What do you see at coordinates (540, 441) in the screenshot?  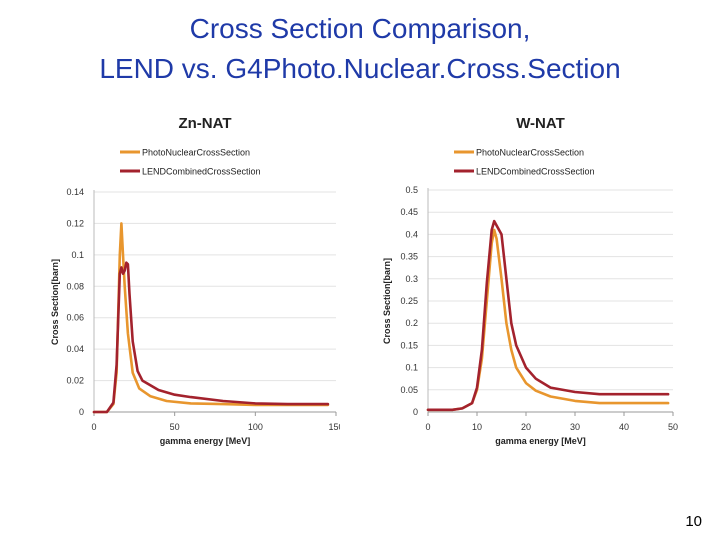 I see `w-x-axis-label: gamma energy [MeV]` at bounding box center [540, 441].